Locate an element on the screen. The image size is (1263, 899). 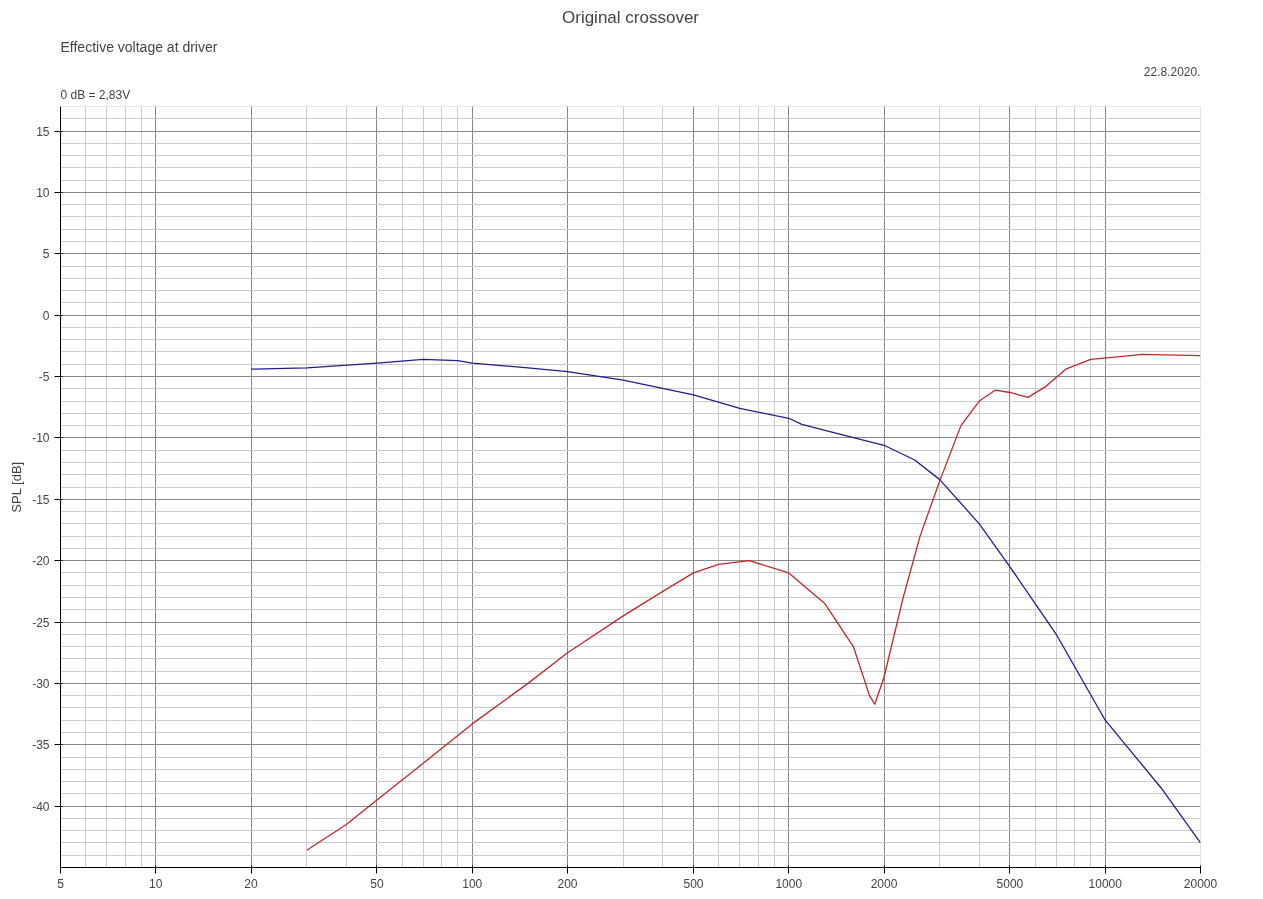
y-tick-label: -20 is located at coordinates (41, 561).